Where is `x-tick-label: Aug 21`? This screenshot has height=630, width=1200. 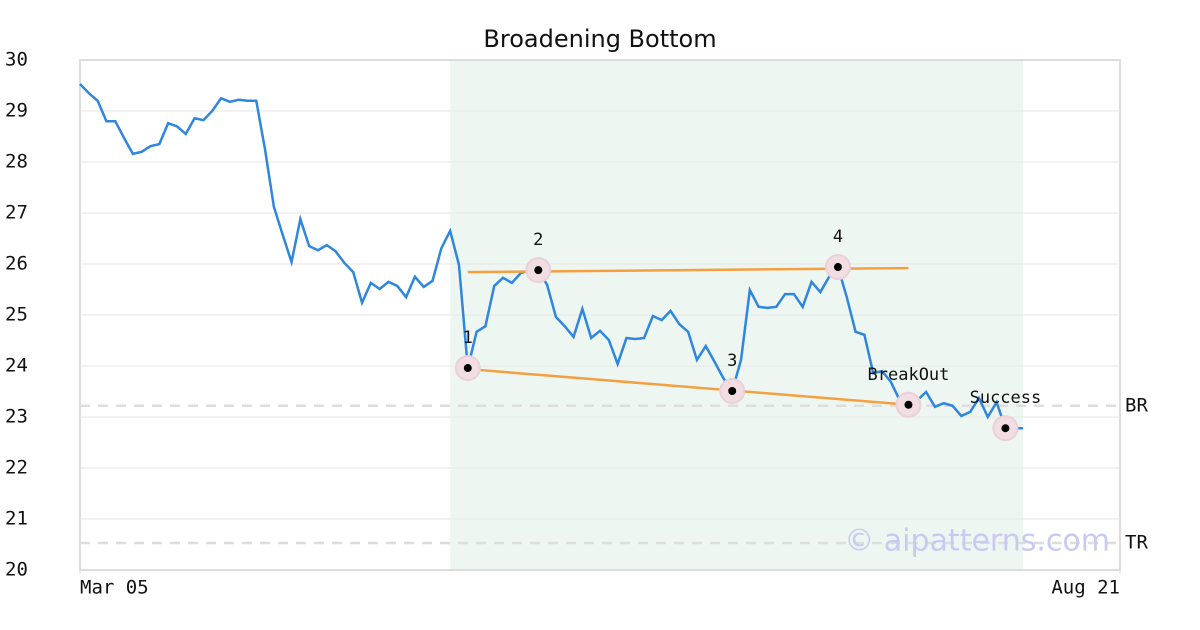
x-tick-label: Aug 21 is located at coordinates (1085, 588).